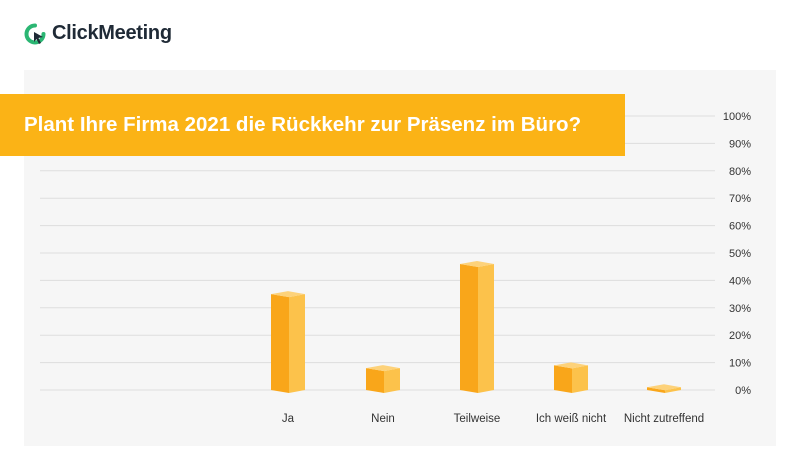  What do you see at coordinates (664, 419) in the screenshot?
I see `x-category-label: Nicht zutreffend` at bounding box center [664, 419].